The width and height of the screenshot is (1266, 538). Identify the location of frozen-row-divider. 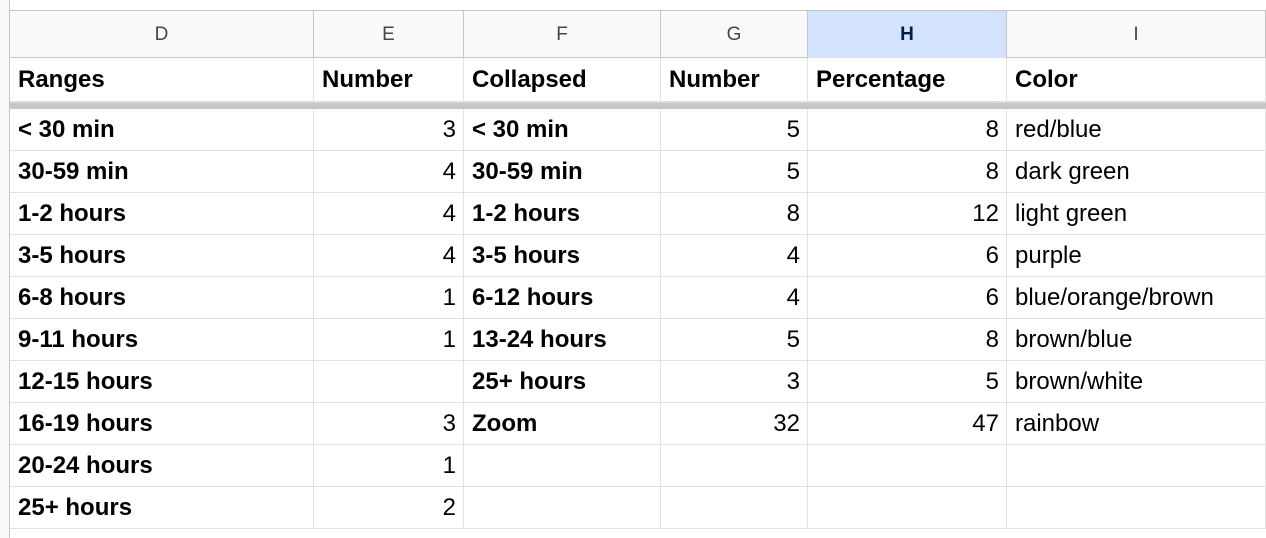
(638, 105).